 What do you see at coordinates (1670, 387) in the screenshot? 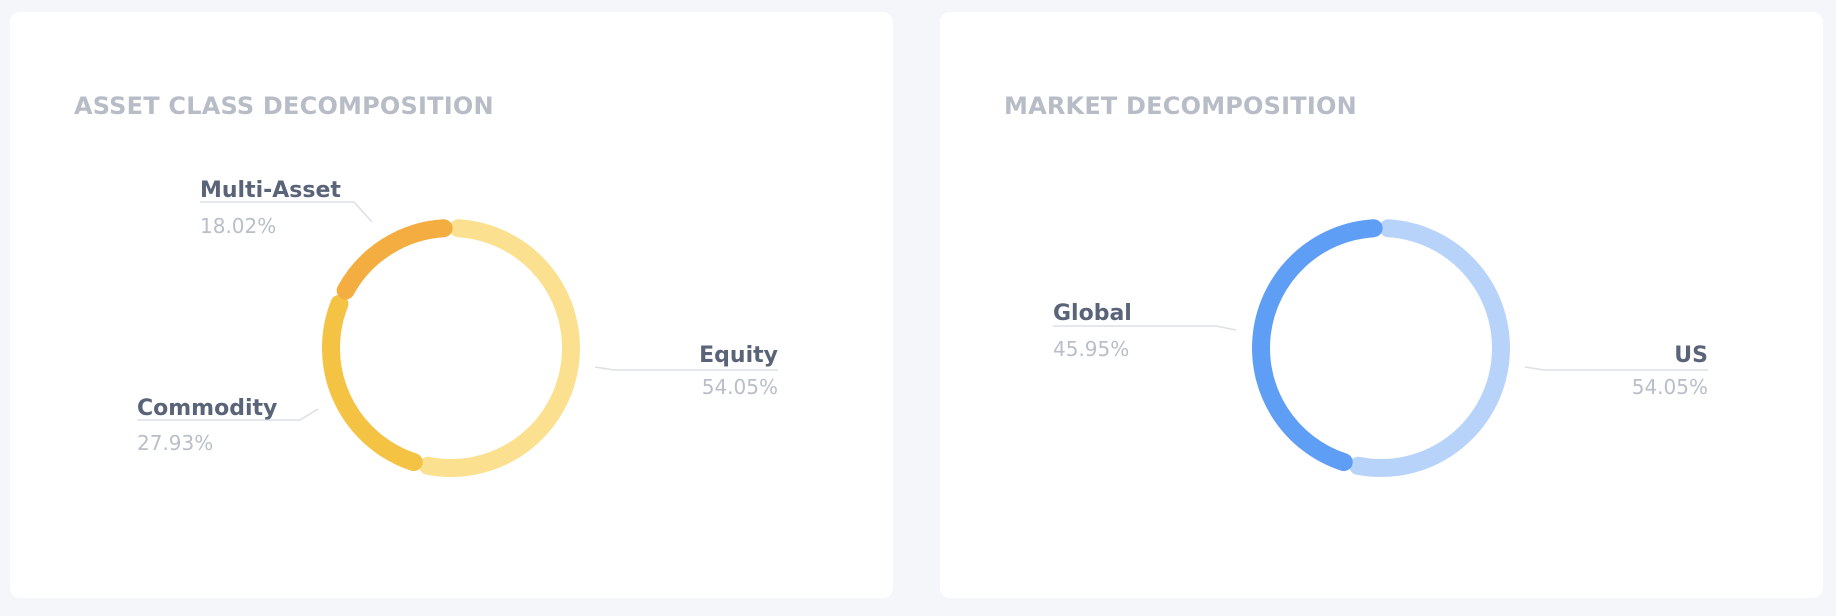
I see `slice-value-us: 54.05%` at bounding box center [1670, 387].